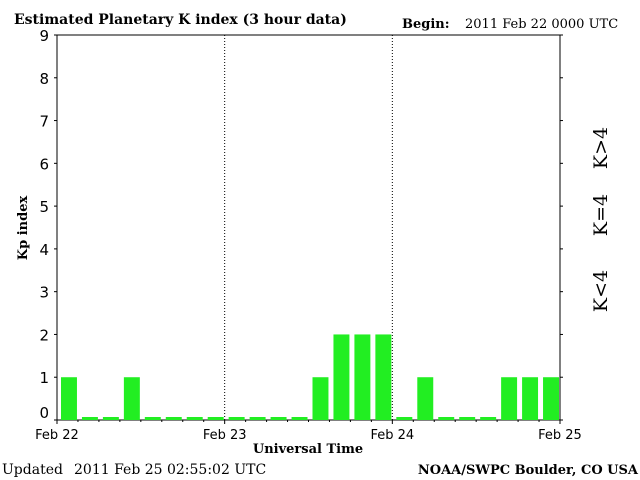 This screenshot has width=640, height=480. I want to click on y-axis-label: Kp index, so click(23, 228).